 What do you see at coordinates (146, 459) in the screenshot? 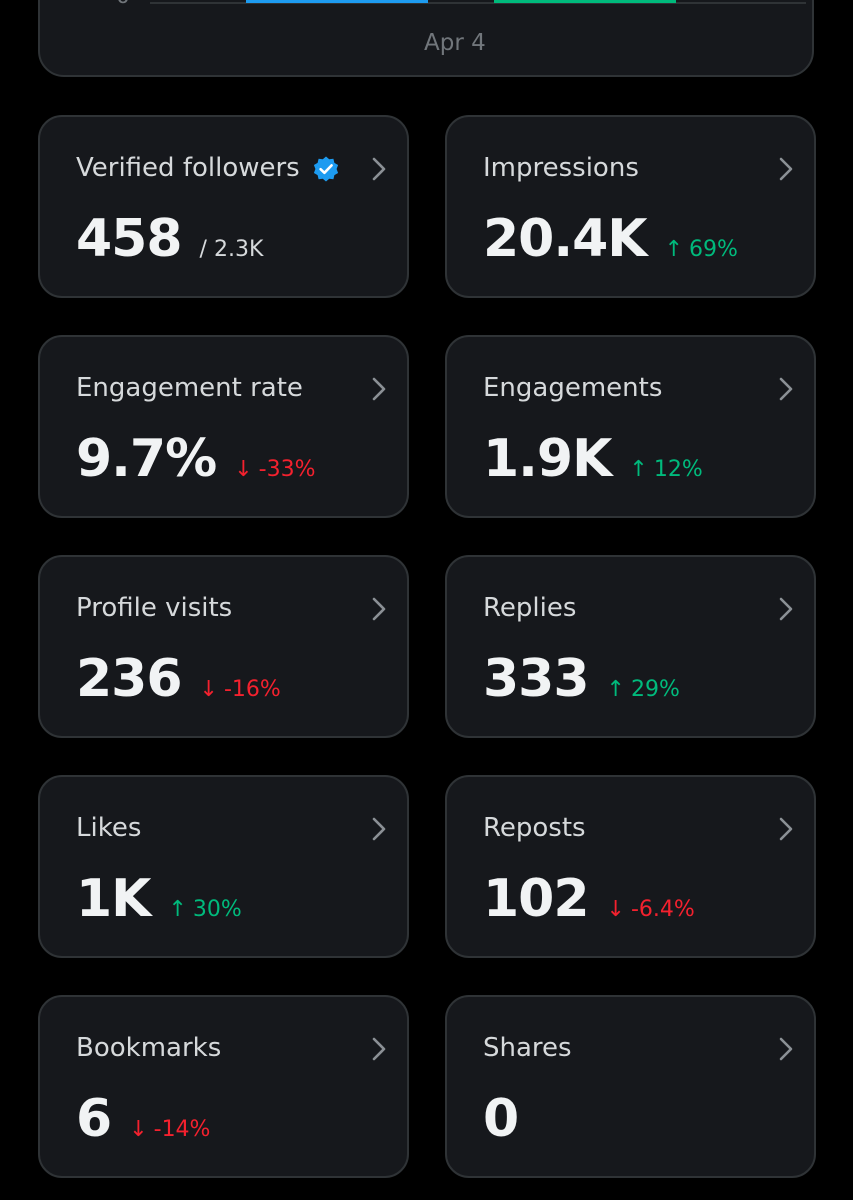
I see `metric-value: 9.7%` at bounding box center [146, 459].